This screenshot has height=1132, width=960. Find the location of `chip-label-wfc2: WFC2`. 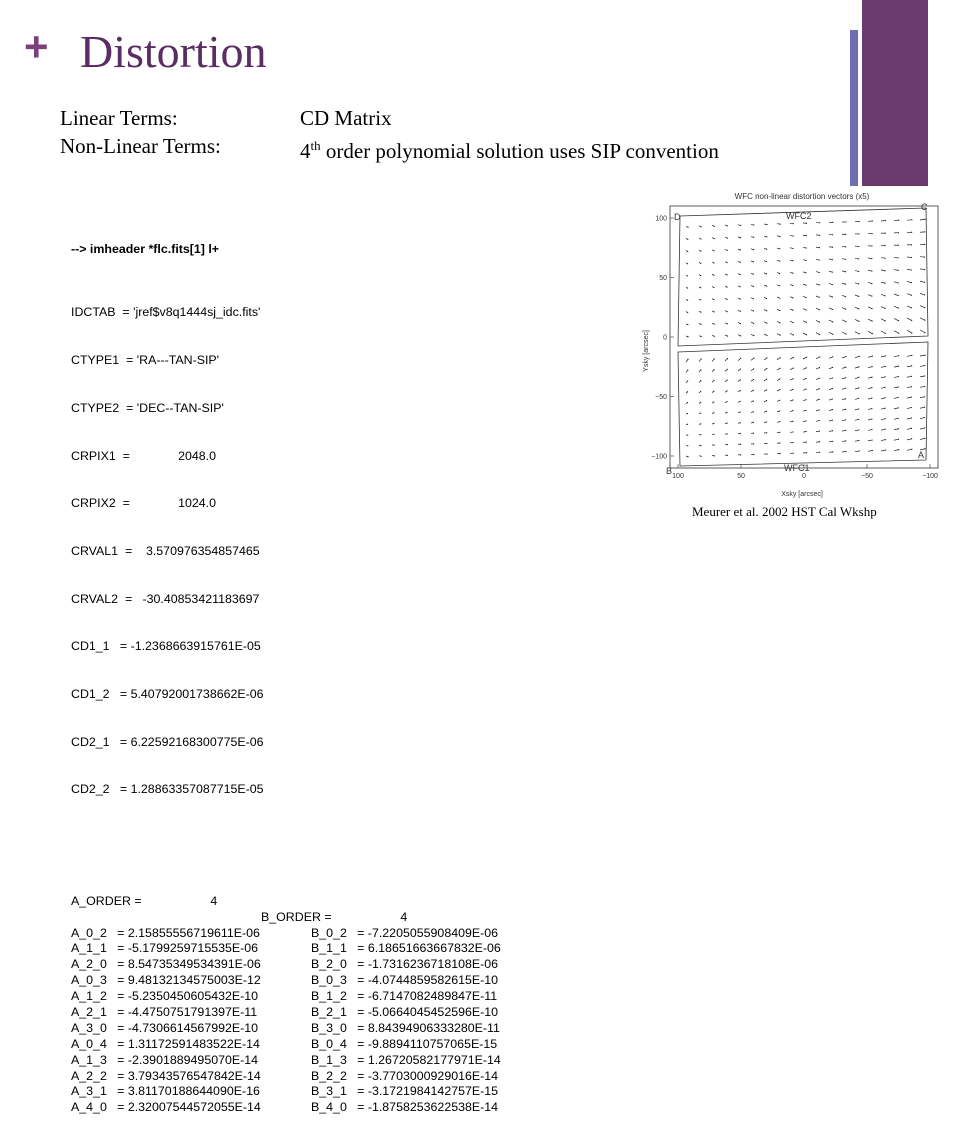

chip-label-wfc2: WFC2 is located at coordinates (799, 216).